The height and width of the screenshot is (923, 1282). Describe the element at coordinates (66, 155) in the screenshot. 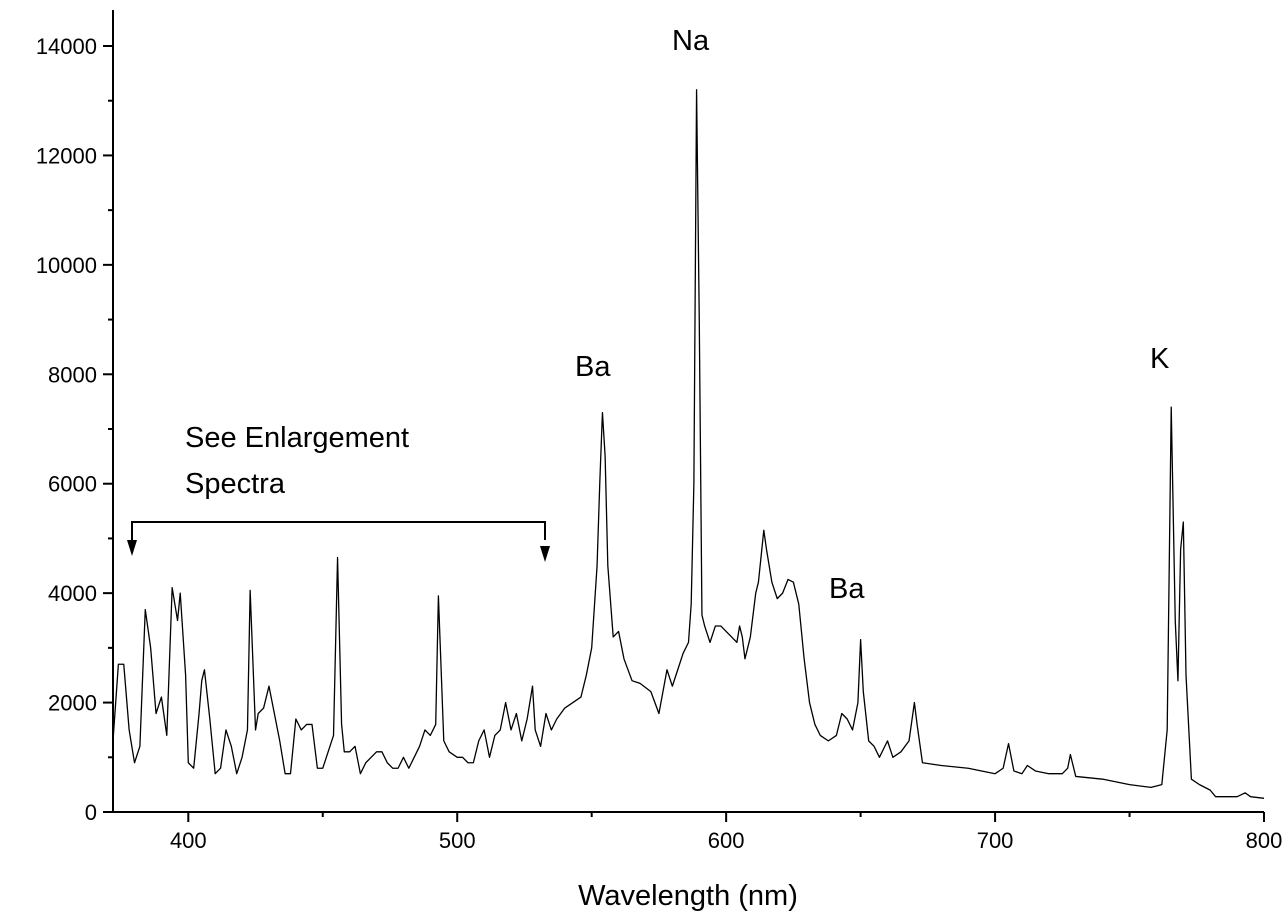

I see `y-tick-label: 12000` at that location.